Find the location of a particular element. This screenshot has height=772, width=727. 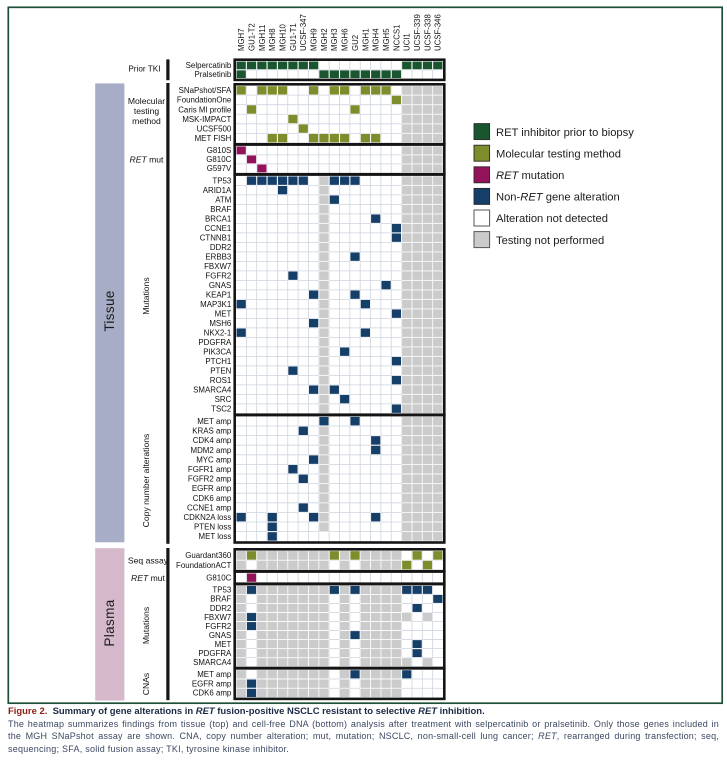

svg-text: NCCS1 is located at coordinates (396, 38).